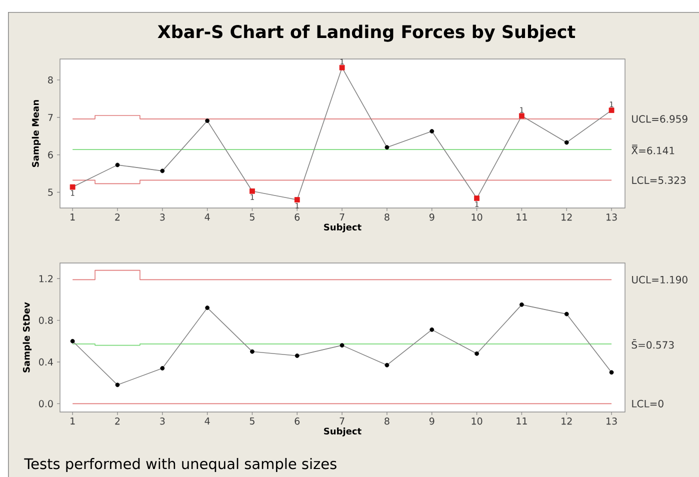 The image size is (699, 477). What do you see at coordinates (660, 119) in the screenshot?
I see `text: UCL=6.959` at bounding box center [660, 119].